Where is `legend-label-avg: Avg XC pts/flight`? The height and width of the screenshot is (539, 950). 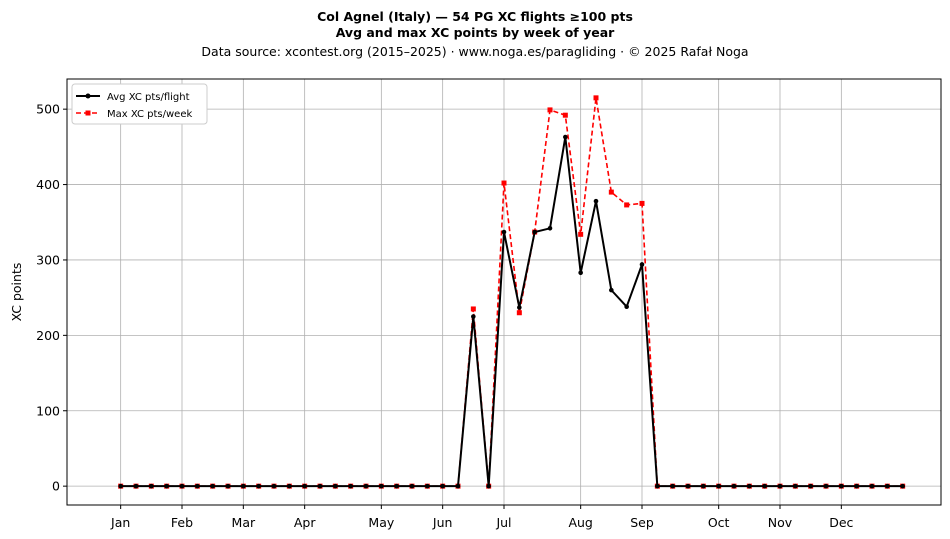
legend-label-avg: Avg XC pts/flight is located at coordinates (148, 97).